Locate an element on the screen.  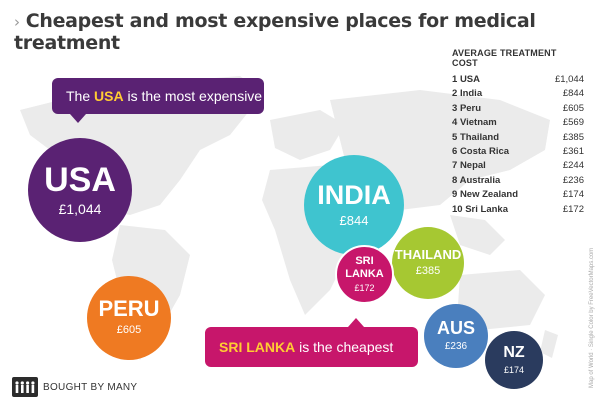
callout-cheapest: SRI LANKA is the cheapest is located at coordinates (311, 347).